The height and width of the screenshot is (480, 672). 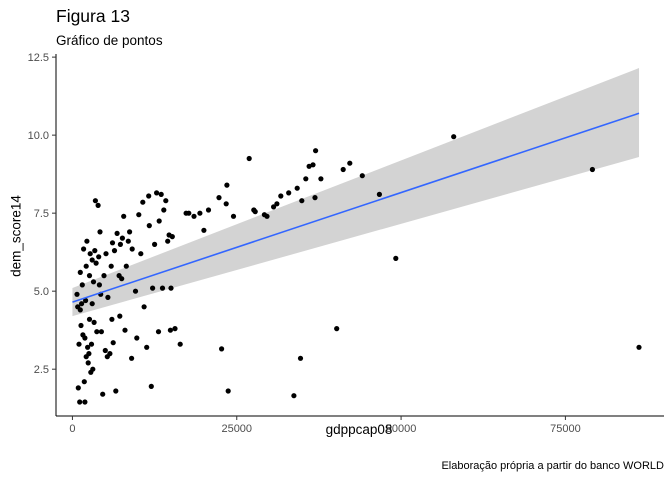 What do you see at coordinates (236, 429) in the screenshot?
I see `x-tick-label: 25000` at bounding box center [236, 429].